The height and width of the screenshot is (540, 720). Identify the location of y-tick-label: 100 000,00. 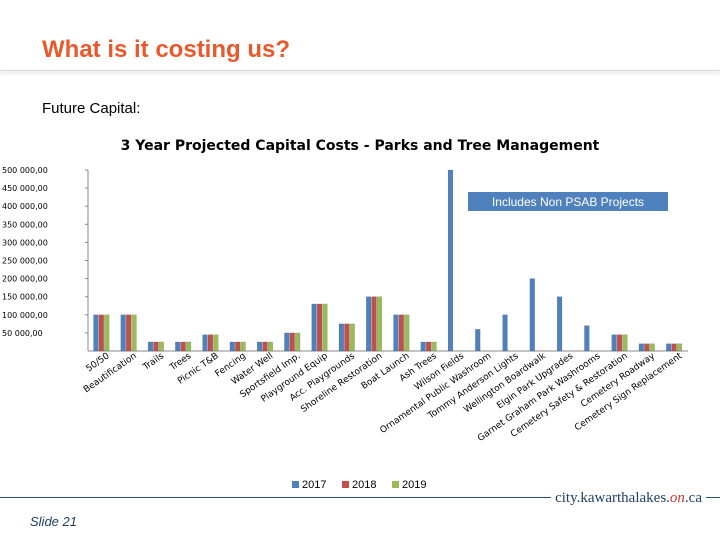
(25, 315).